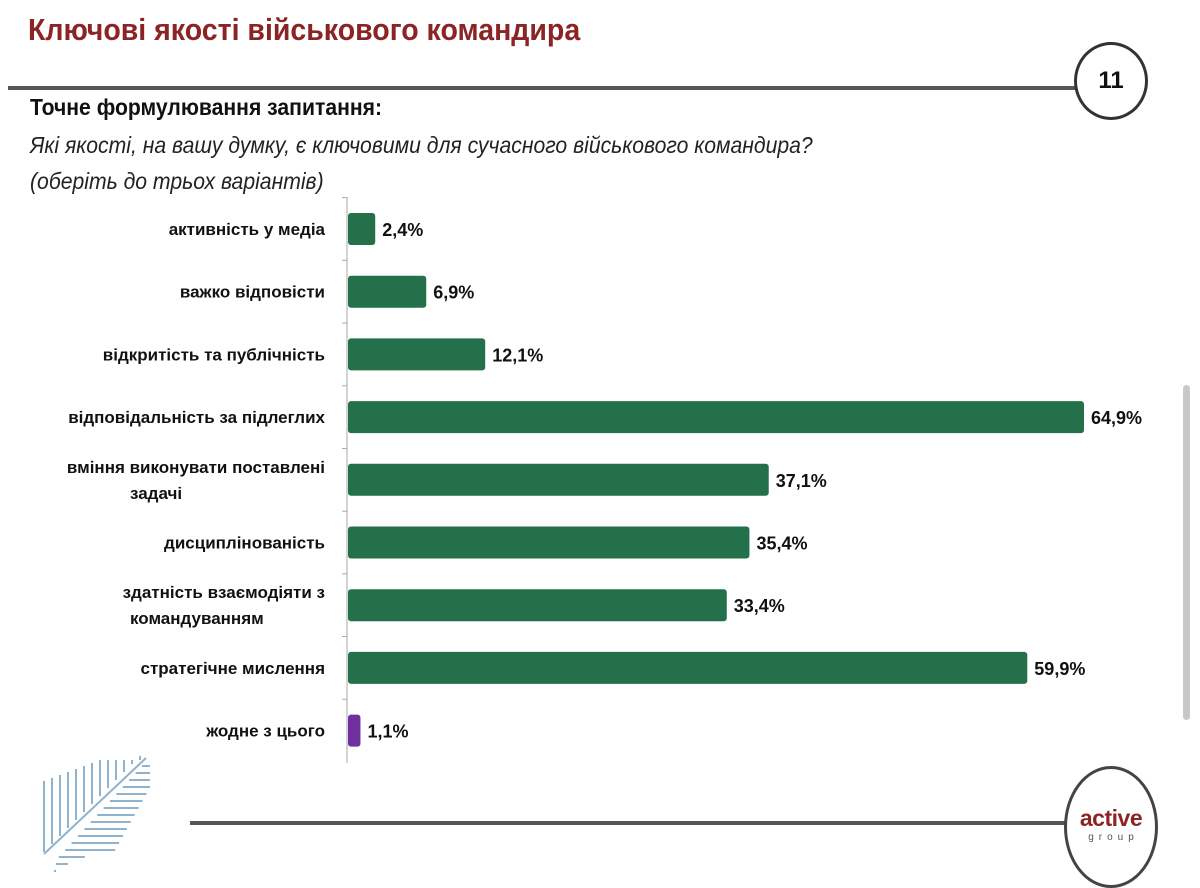 The width and height of the screenshot is (1200, 888). I want to click on data-label: 33,4%, so click(759, 606).